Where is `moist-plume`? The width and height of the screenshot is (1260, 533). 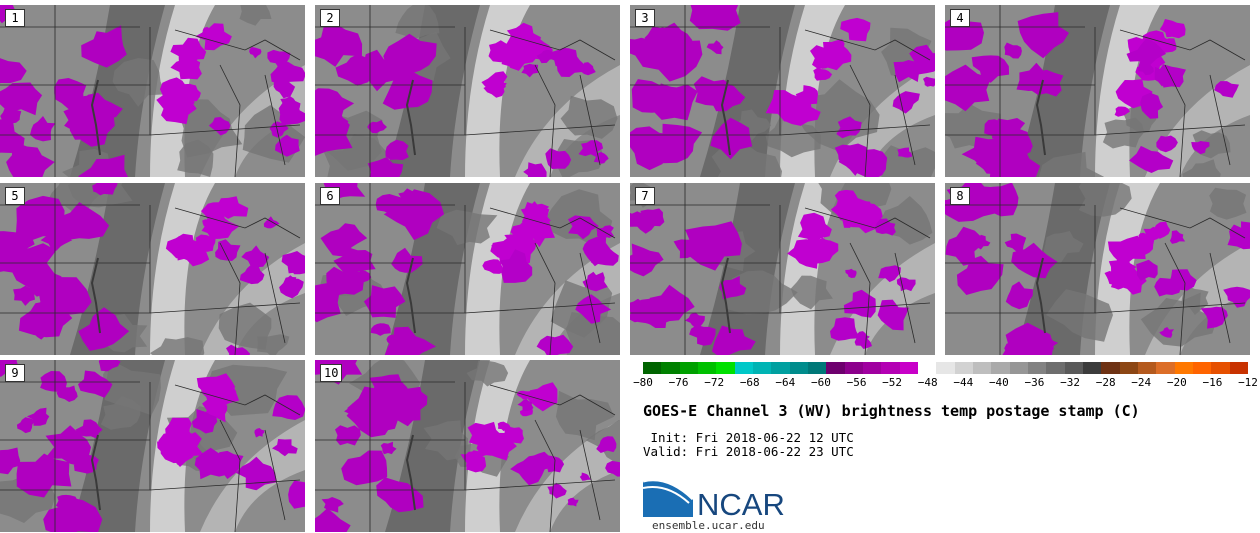 moist-plume is located at coordinates (882, 299).